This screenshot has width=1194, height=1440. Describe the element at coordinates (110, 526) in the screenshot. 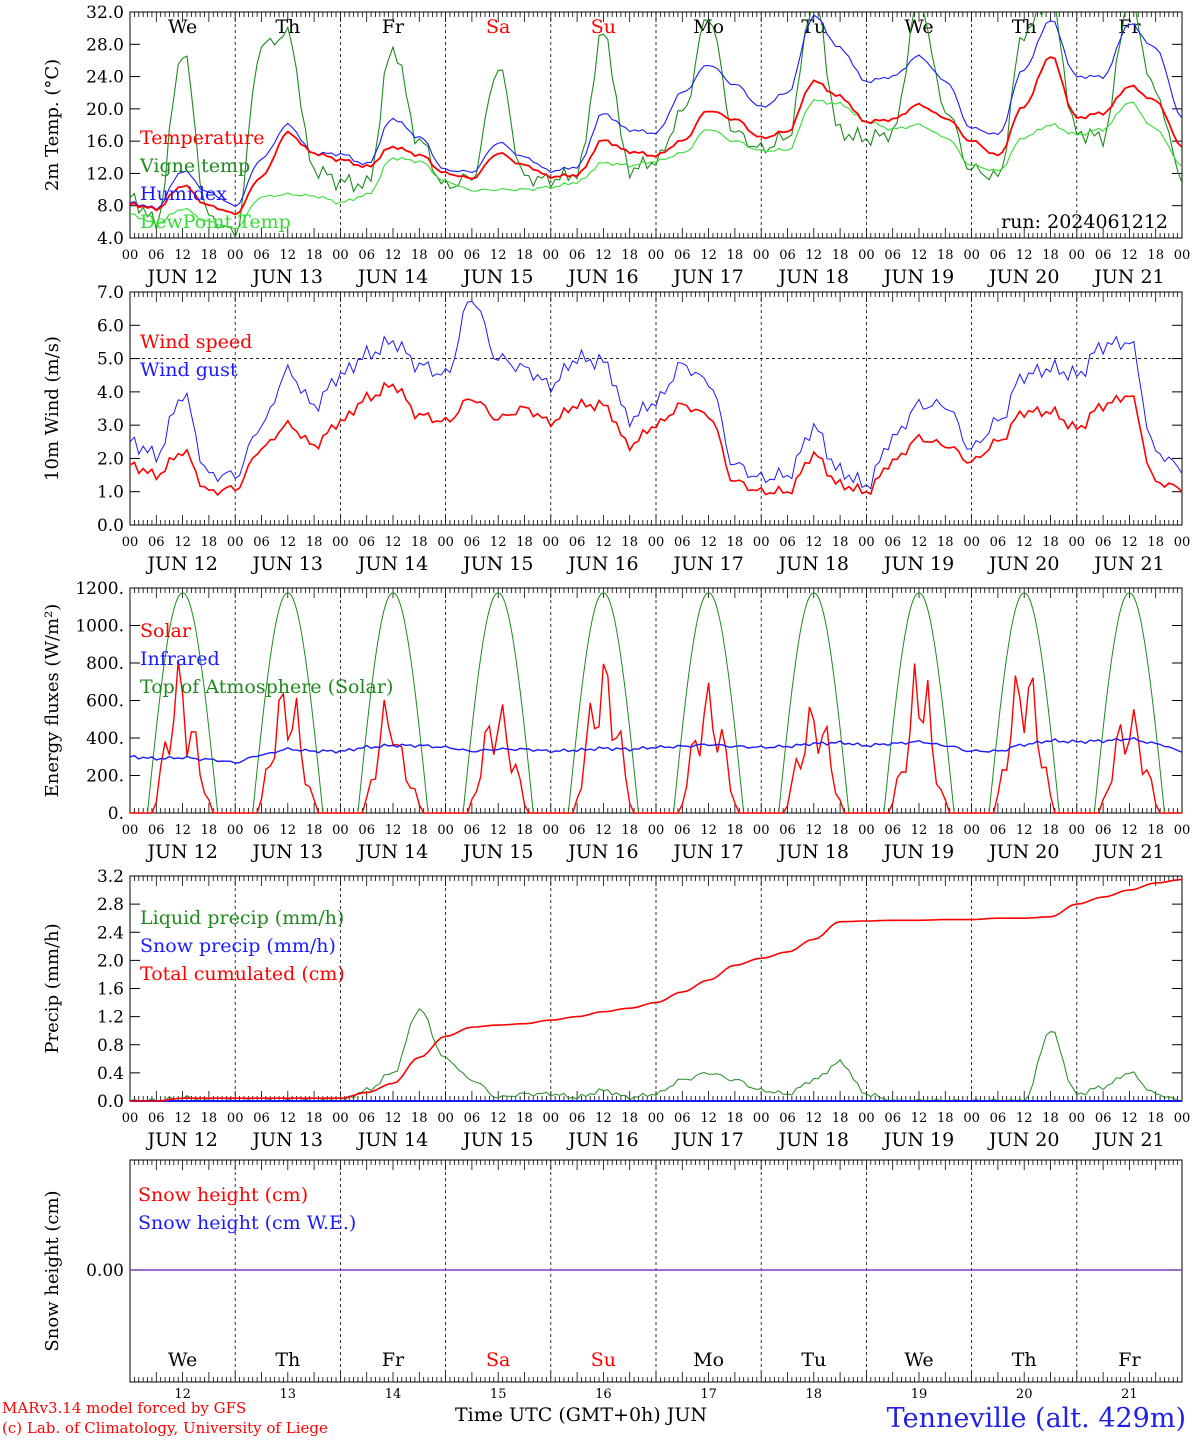

I see `wind-ytick-label: 0.0` at that location.